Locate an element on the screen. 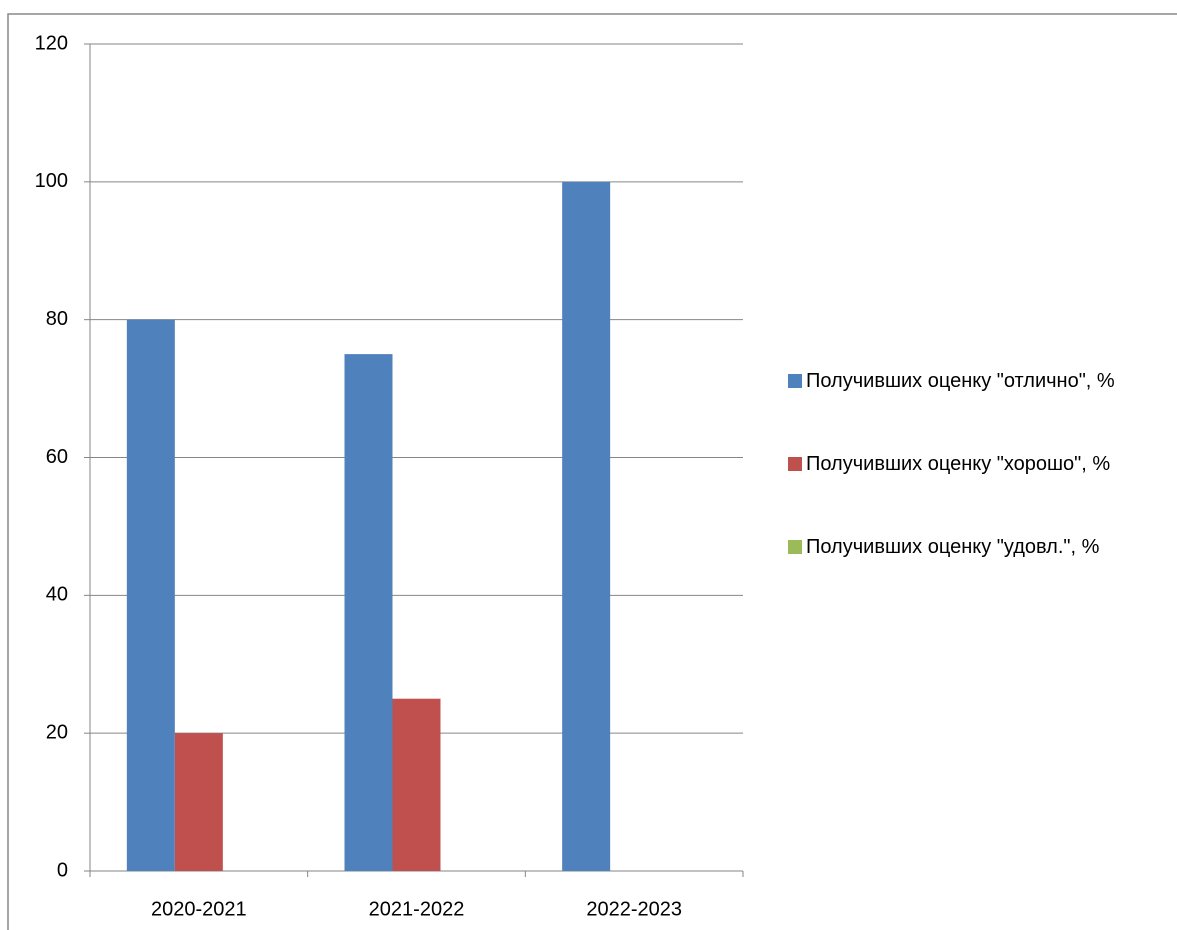  legend-label: Получивших оценку "хорошо", % is located at coordinates (958, 464).